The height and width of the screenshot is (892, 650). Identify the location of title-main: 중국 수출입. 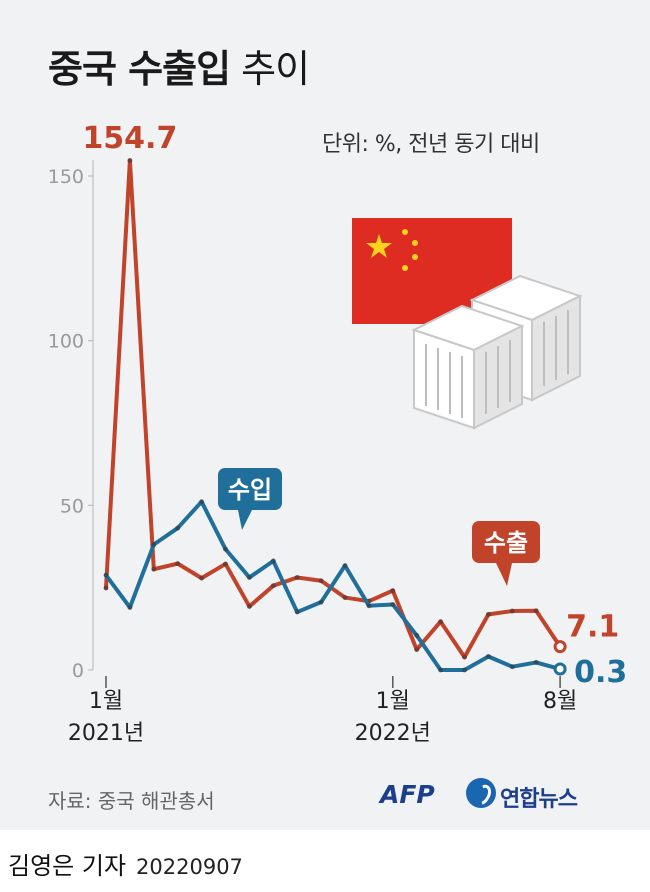
(139, 69).